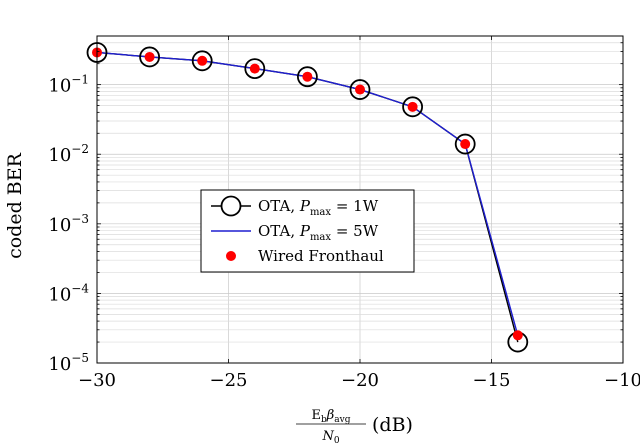  I want to click on x-label-E: E, so click(317, 415).